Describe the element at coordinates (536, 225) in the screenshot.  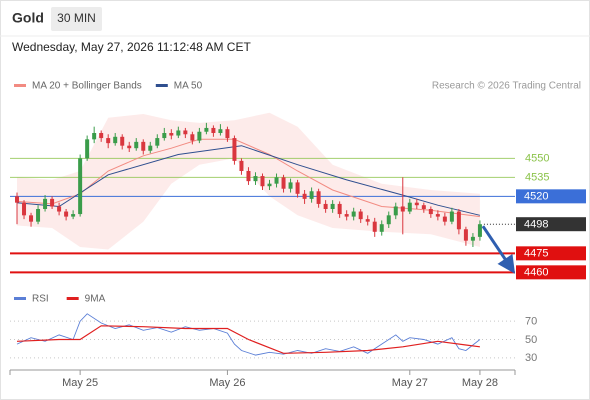
I see `level-label: 4498` at that location.